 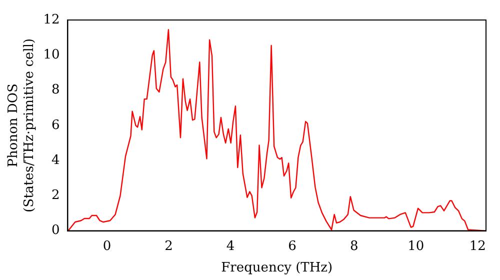 What do you see at coordinates (51, 20) in the screenshot?
I see `y-tick-label: 12` at bounding box center [51, 20].